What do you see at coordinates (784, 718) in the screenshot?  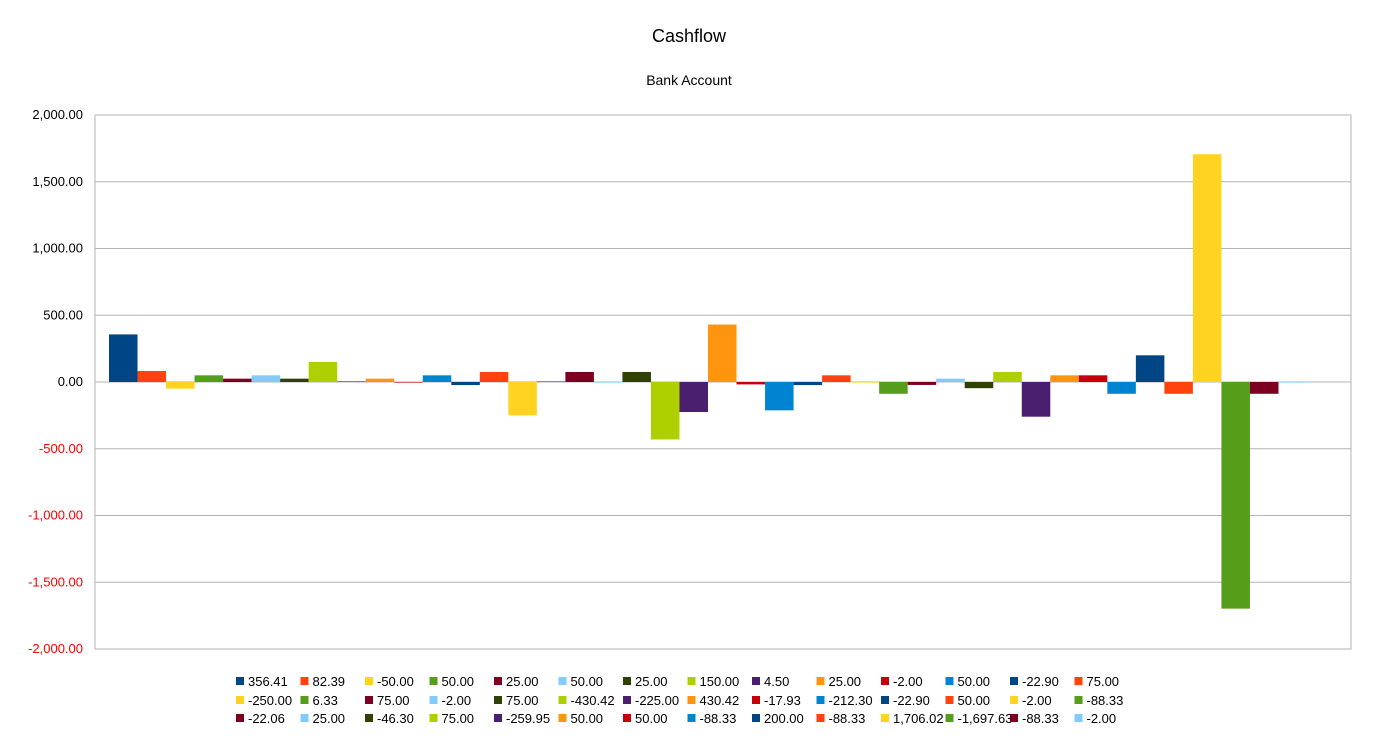 I see `legend-label: 200.00` at bounding box center [784, 718].